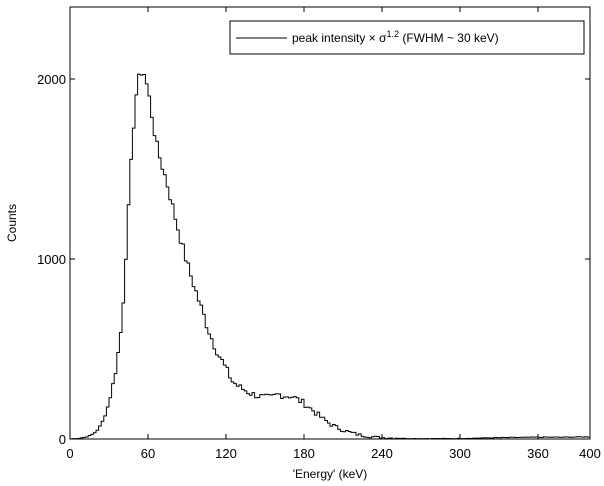  Describe the element at coordinates (51, 79) in the screenshot. I see `y-tick-label: 2000` at that location.